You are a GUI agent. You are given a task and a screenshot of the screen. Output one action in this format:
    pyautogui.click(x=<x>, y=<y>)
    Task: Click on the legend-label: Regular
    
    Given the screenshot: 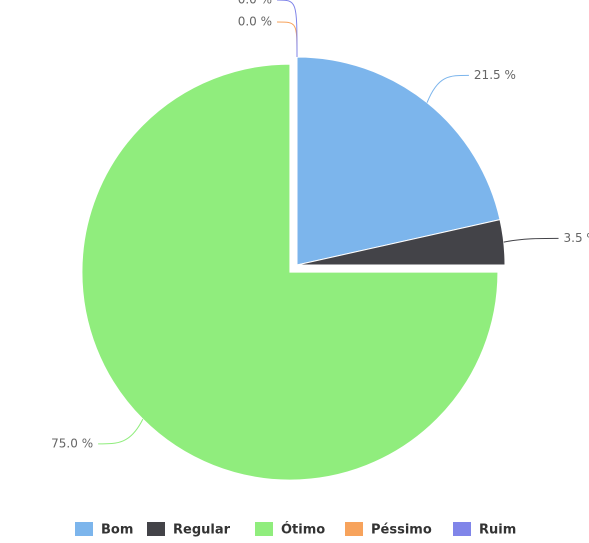 What is the action you would take?
    pyautogui.click(x=202, y=530)
    